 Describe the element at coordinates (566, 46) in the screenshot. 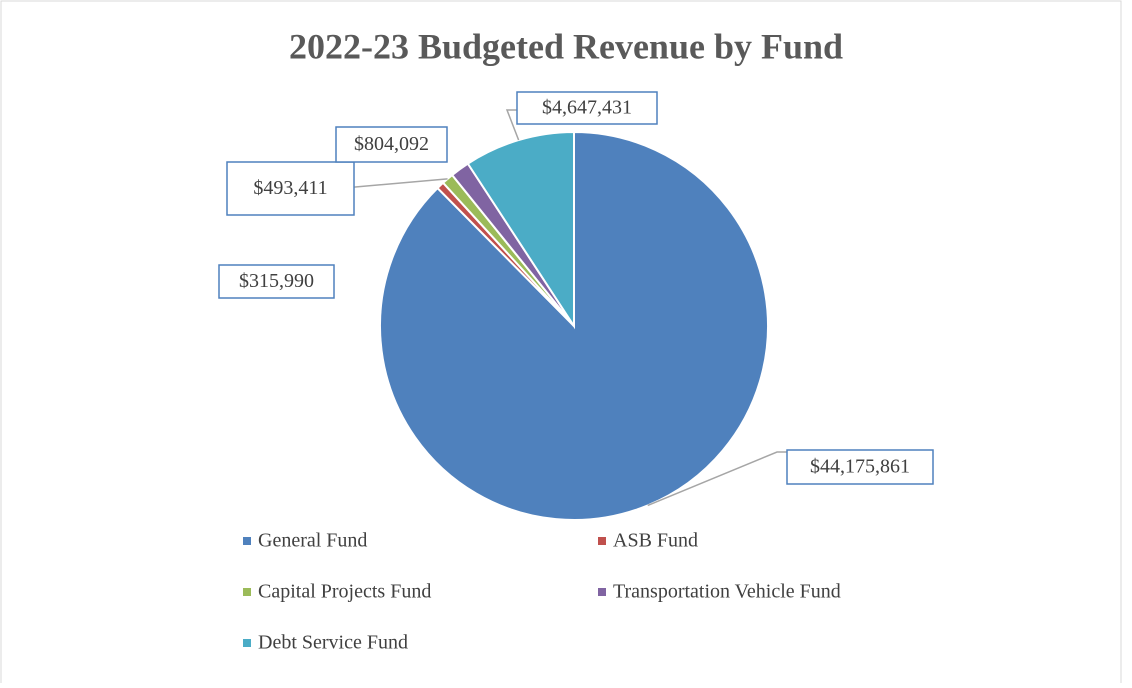

I see `chart-title: 2022-23 Budgeted Revenue by Fund` at that location.